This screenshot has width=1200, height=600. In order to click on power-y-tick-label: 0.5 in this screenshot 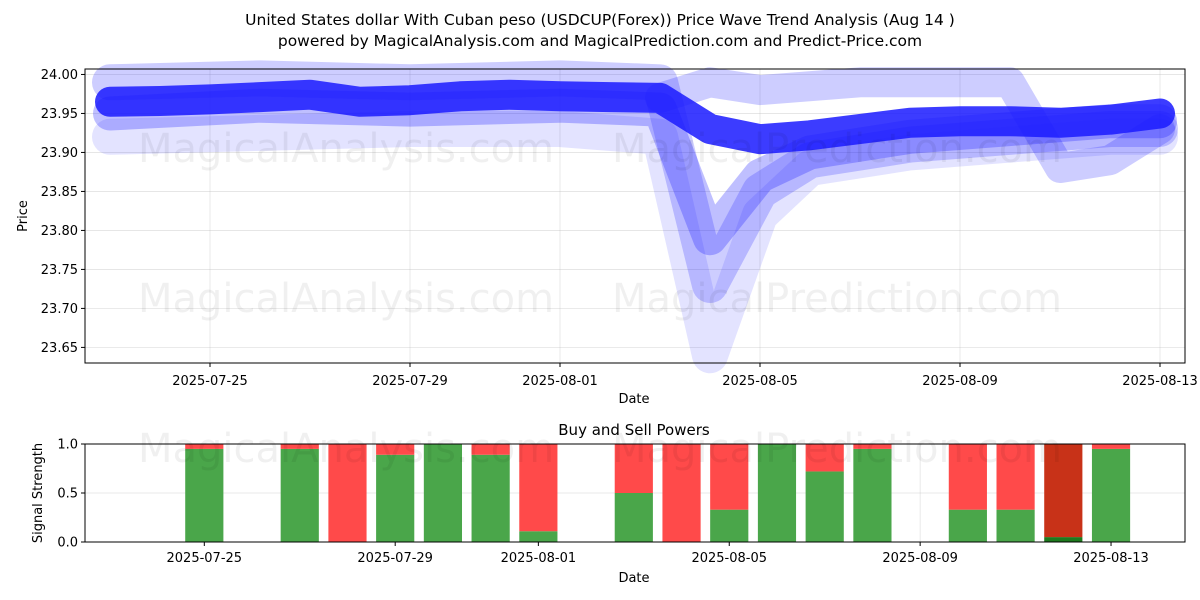, I will do `click(67, 494)`.